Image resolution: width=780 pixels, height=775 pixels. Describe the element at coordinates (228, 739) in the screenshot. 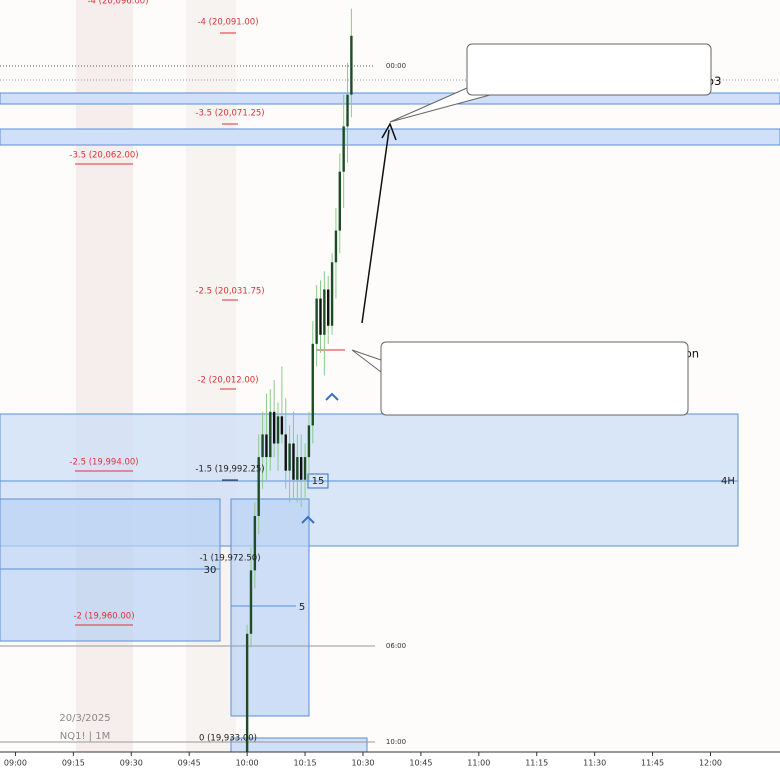

I see `level-label: 0 (19,933.00)` at that location.